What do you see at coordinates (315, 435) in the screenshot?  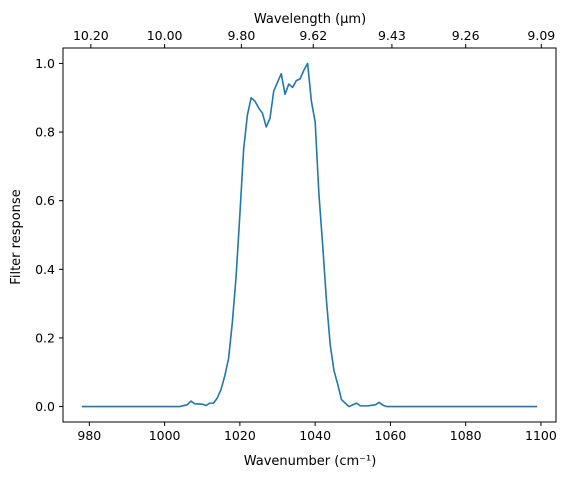 I see `x-tick-label: 1040` at bounding box center [315, 435].